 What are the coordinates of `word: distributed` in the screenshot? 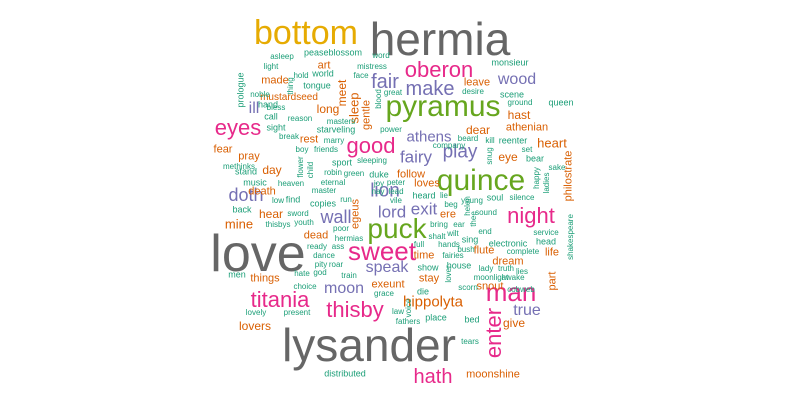 It's located at (345, 373).